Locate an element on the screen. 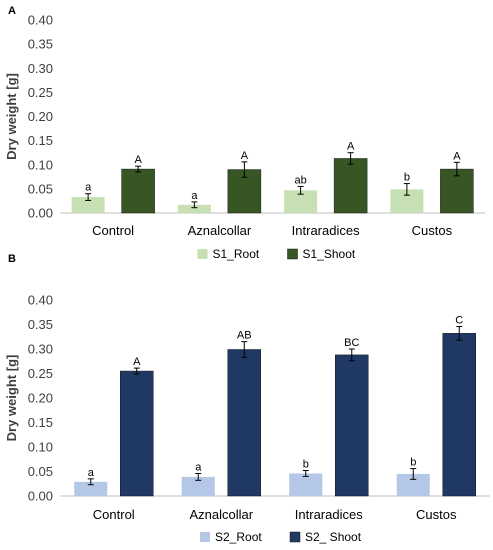 The height and width of the screenshot is (550, 493). panel-label: B is located at coordinates (12, 259).